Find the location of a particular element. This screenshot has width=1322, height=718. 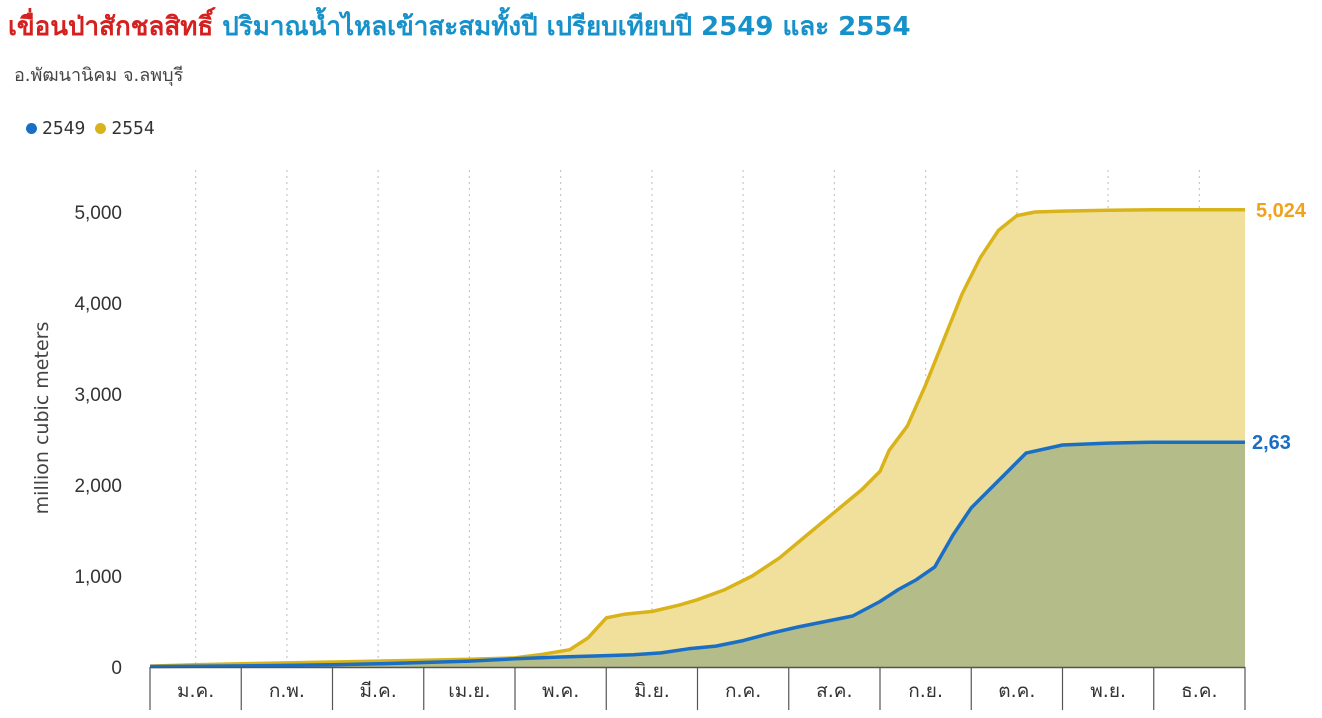

y-tick-label-5000: 5,000 is located at coordinates (98, 213).